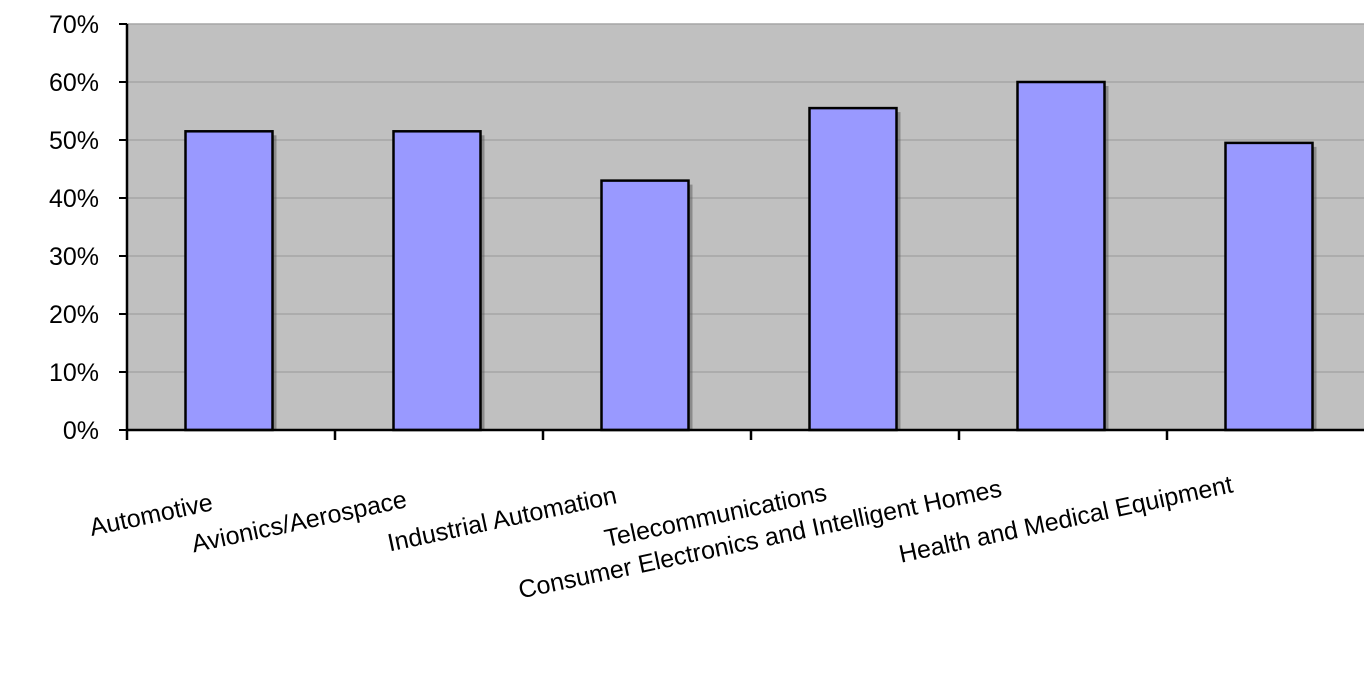 The width and height of the screenshot is (1364, 686). I want to click on y-tick-label: 30%, so click(74, 257).